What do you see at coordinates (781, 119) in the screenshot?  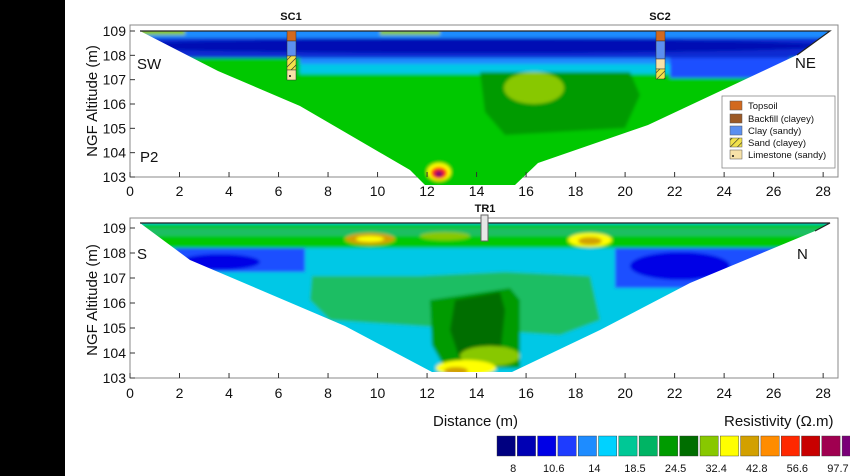 I see `legend-backfill: Backfill (clayey)` at bounding box center [781, 119].